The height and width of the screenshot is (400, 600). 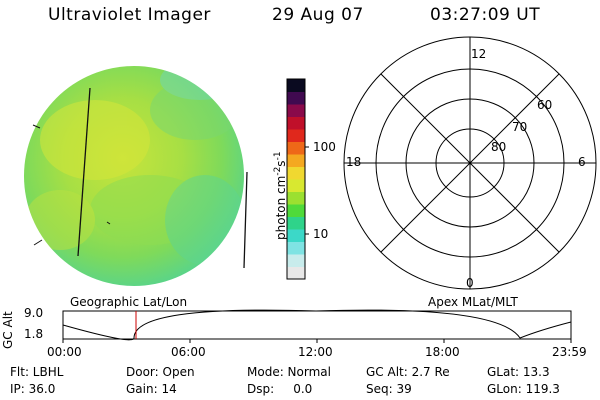 I want to click on altitude-plot-frame, so click(x=317, y=325).